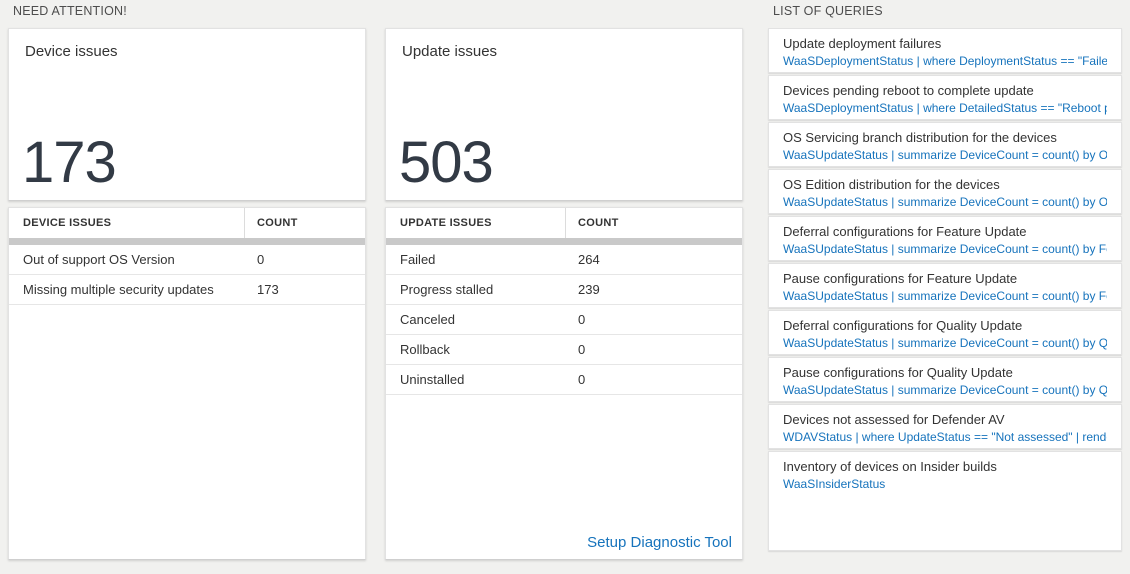  I want to click on query-title: OS Edition distribution for the devices, so click(891, 184).